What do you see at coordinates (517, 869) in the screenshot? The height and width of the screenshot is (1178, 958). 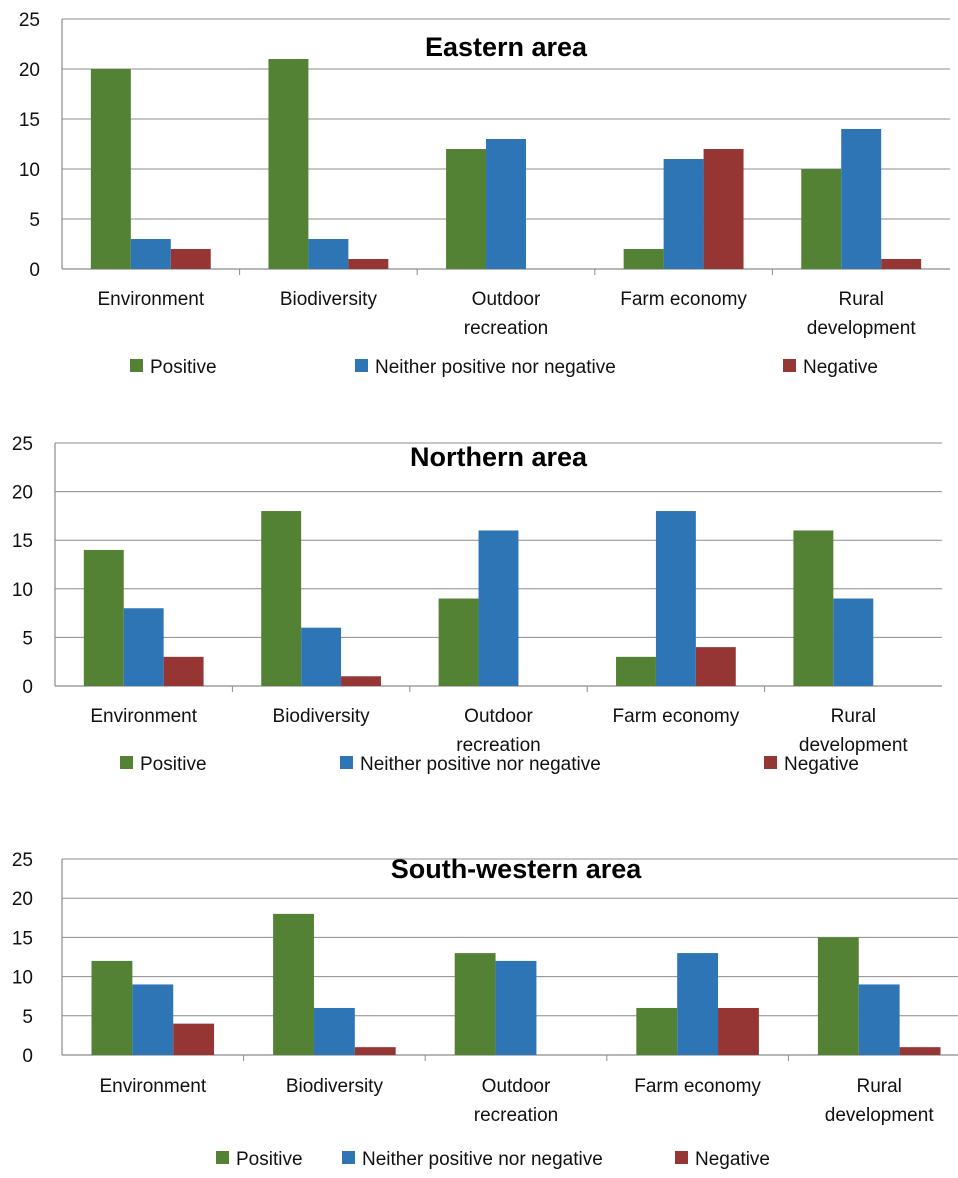 I see `chart-title: South-western area` at bounding box center [517, 869].